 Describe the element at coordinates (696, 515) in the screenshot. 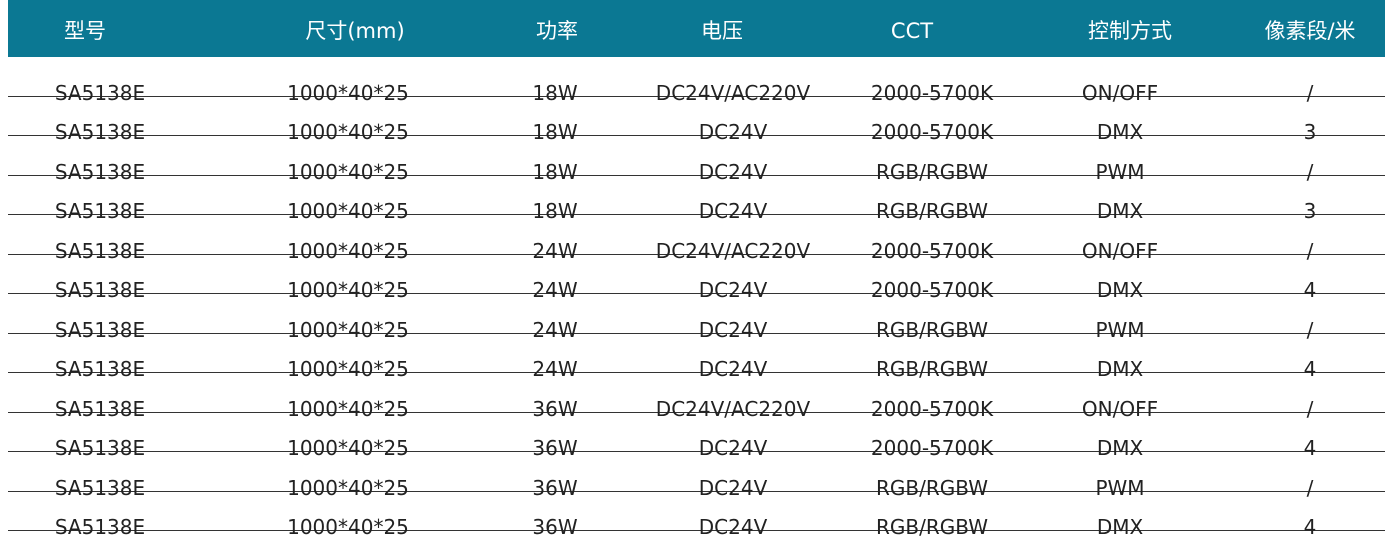

I see `table-row: SA5138E 1000*40*25 36W DC24V RGB/RGBW DMX 4` at that location.